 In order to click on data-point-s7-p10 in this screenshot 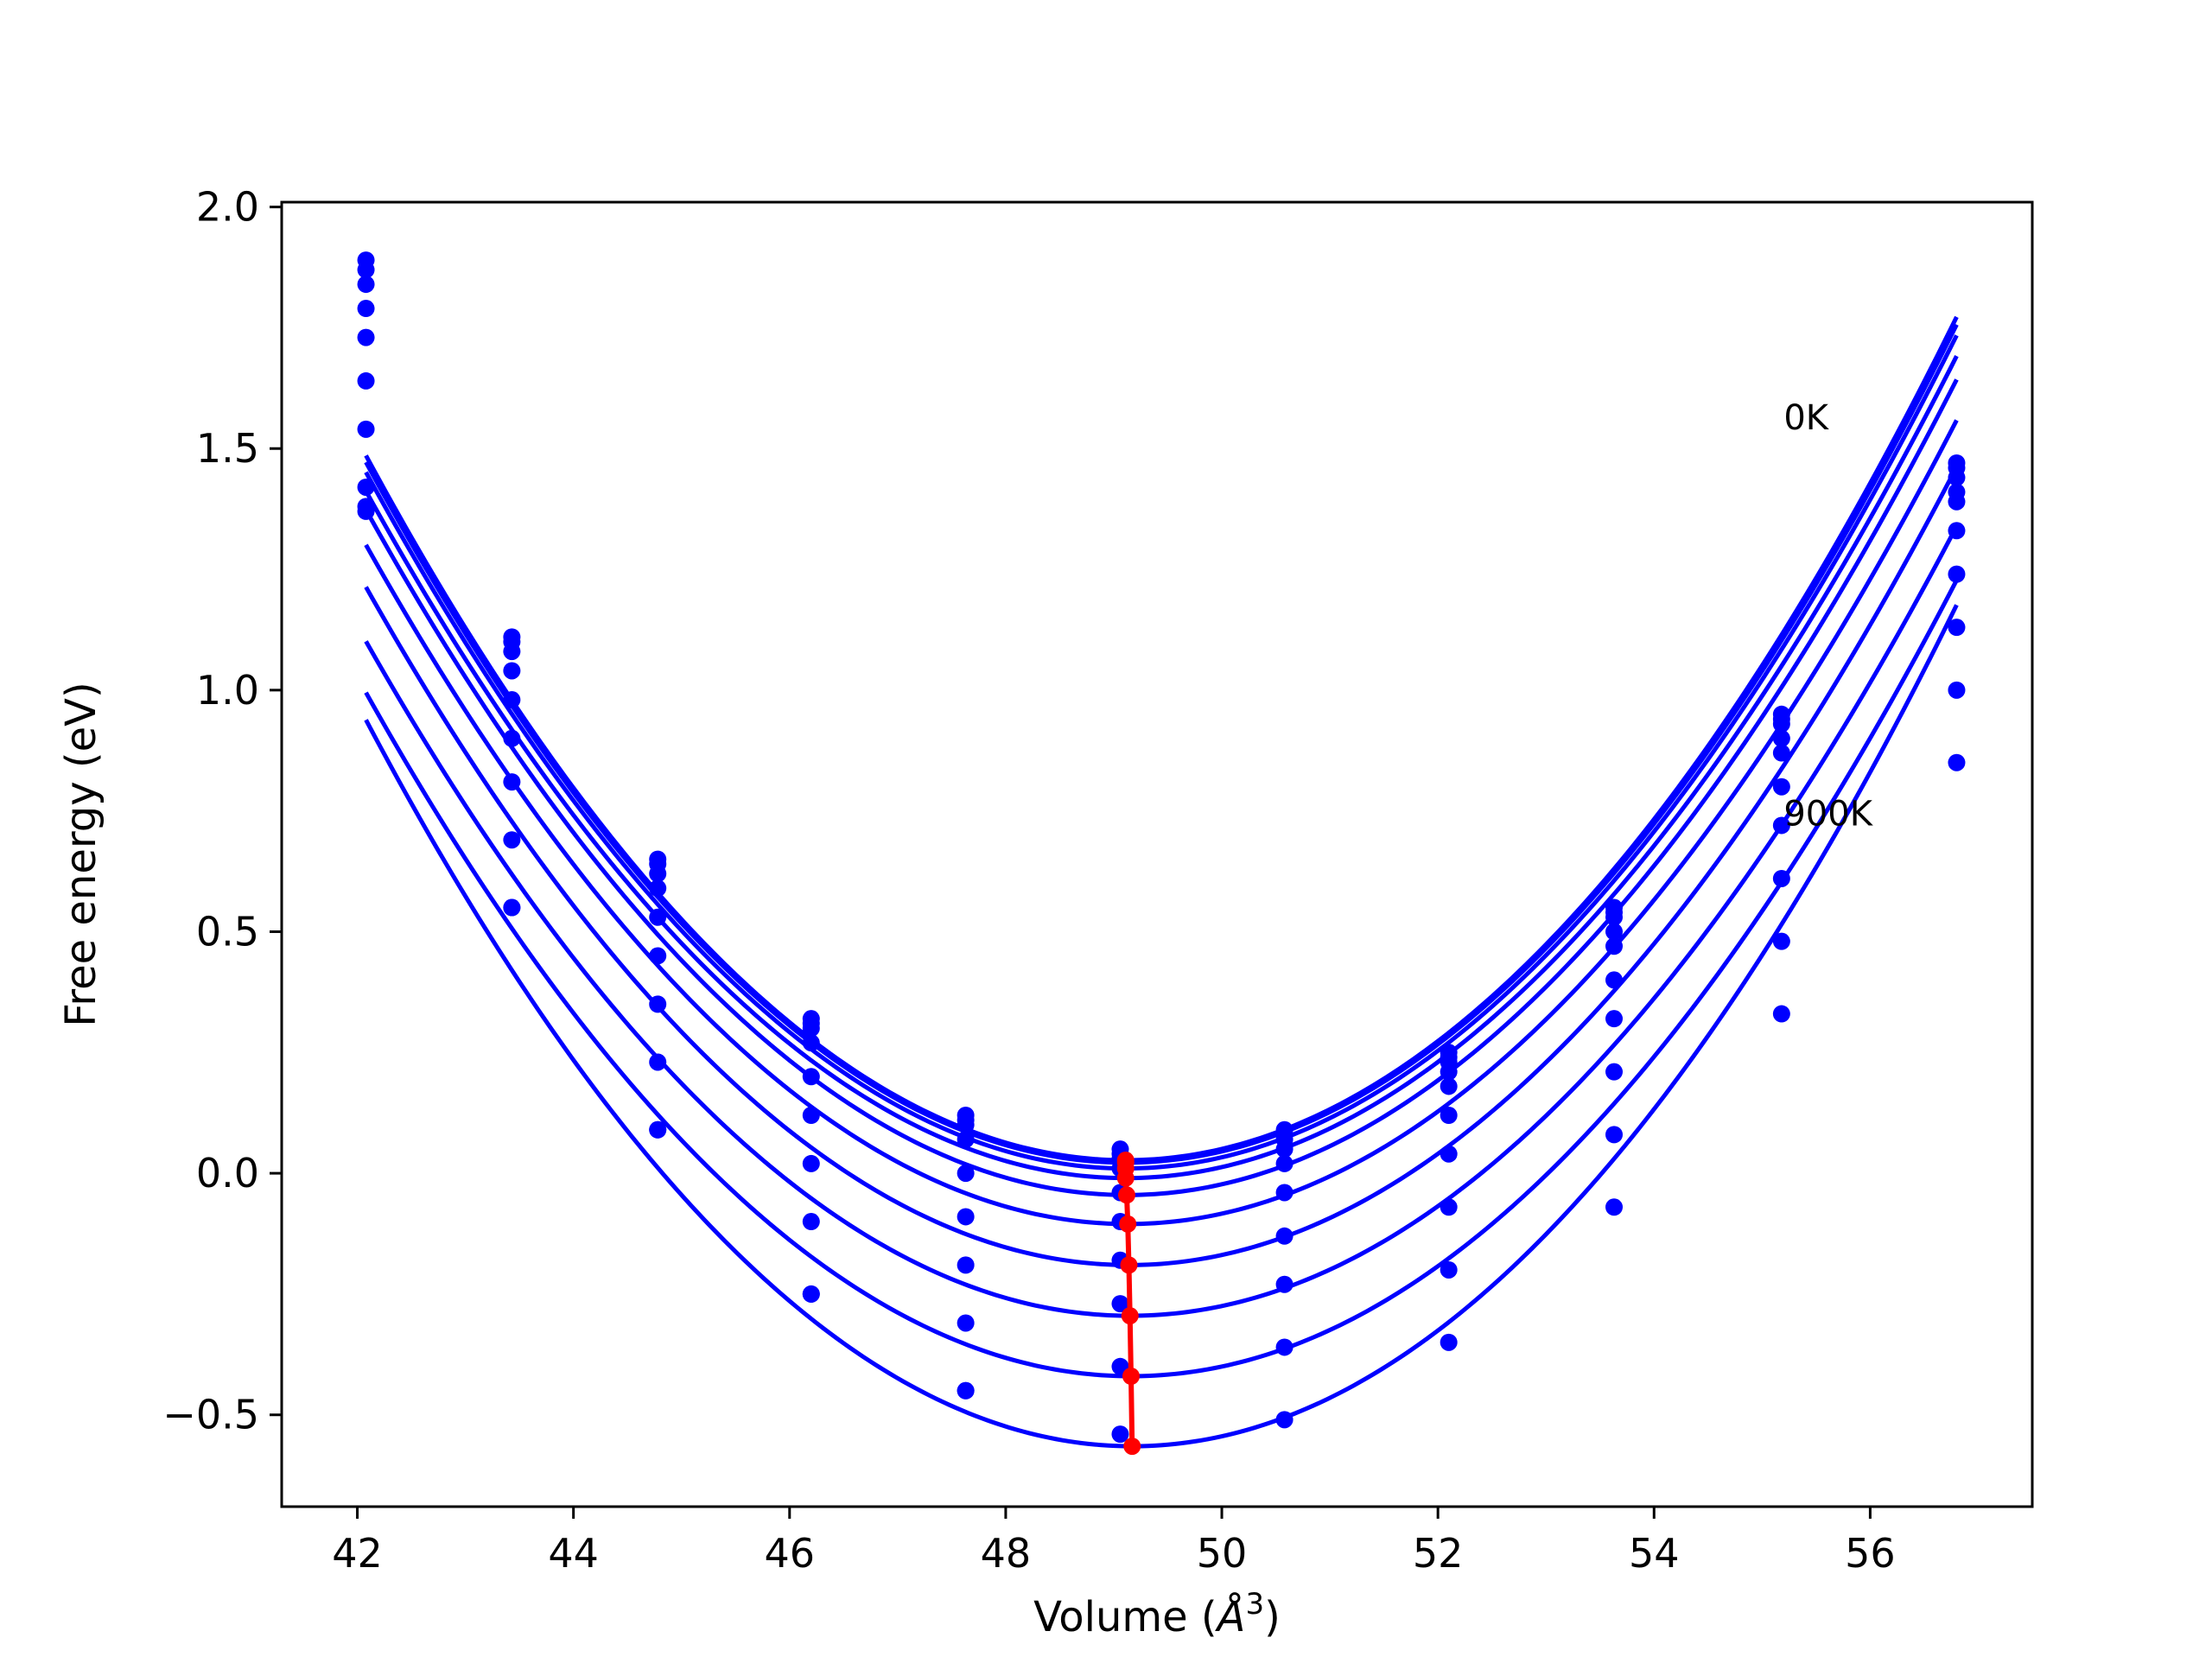, I will do `click(1957, 628)`.